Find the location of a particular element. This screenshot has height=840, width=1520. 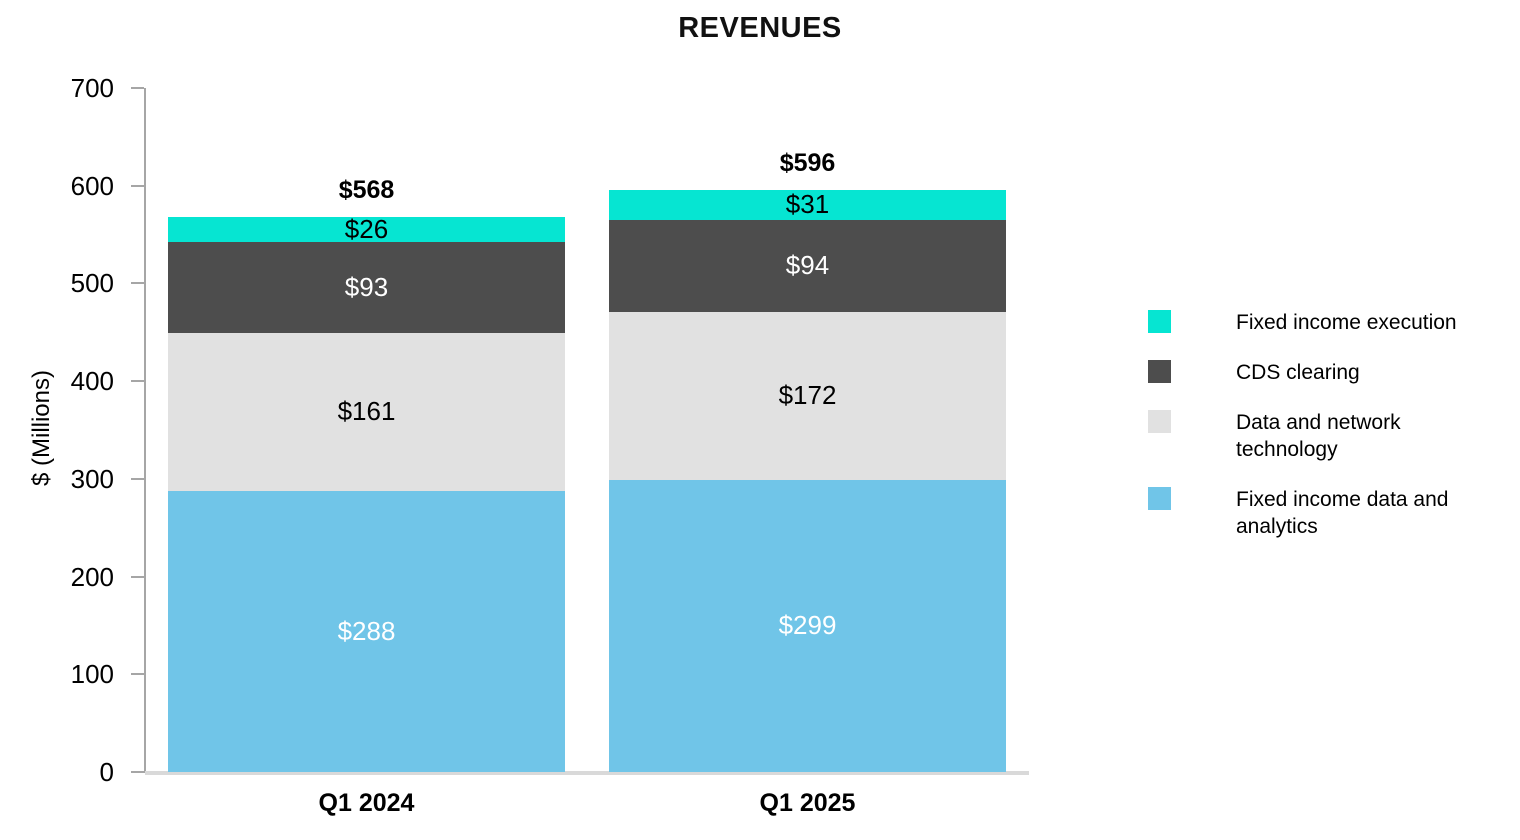

bar-segment-fixed-income-data-and-analytics: $299 is located at coordinates (807, 625).